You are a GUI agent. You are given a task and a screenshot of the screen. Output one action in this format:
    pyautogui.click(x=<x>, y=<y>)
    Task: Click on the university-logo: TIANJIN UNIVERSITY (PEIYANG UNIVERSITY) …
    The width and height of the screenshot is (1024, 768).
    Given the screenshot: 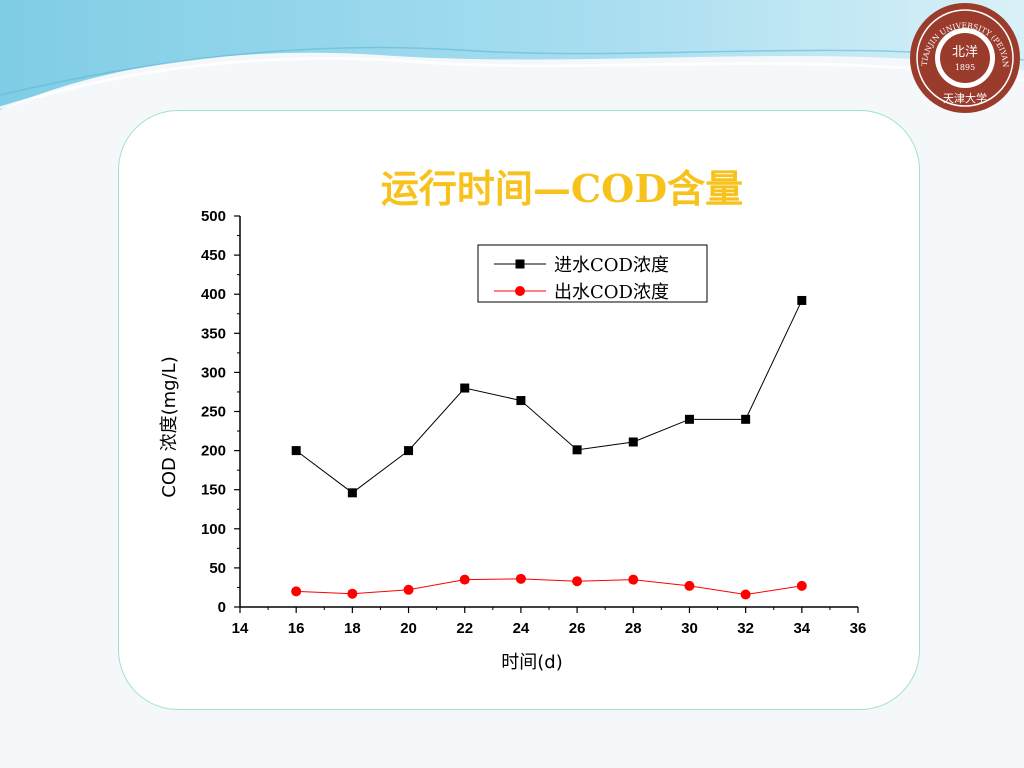 What is the action you would take?
    pyautogui.click(x=965, y=58)
    